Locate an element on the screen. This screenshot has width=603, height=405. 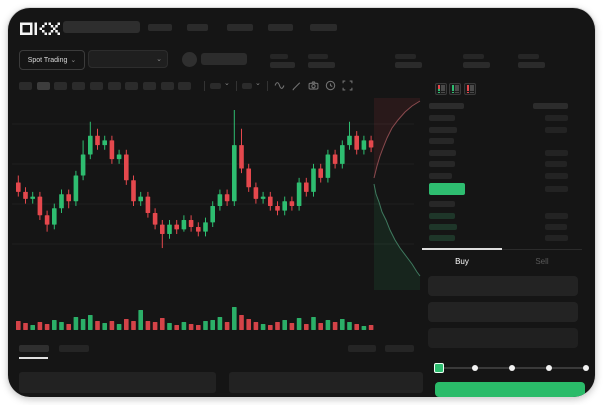
last-price-badge is located at coordinates (447, 189).